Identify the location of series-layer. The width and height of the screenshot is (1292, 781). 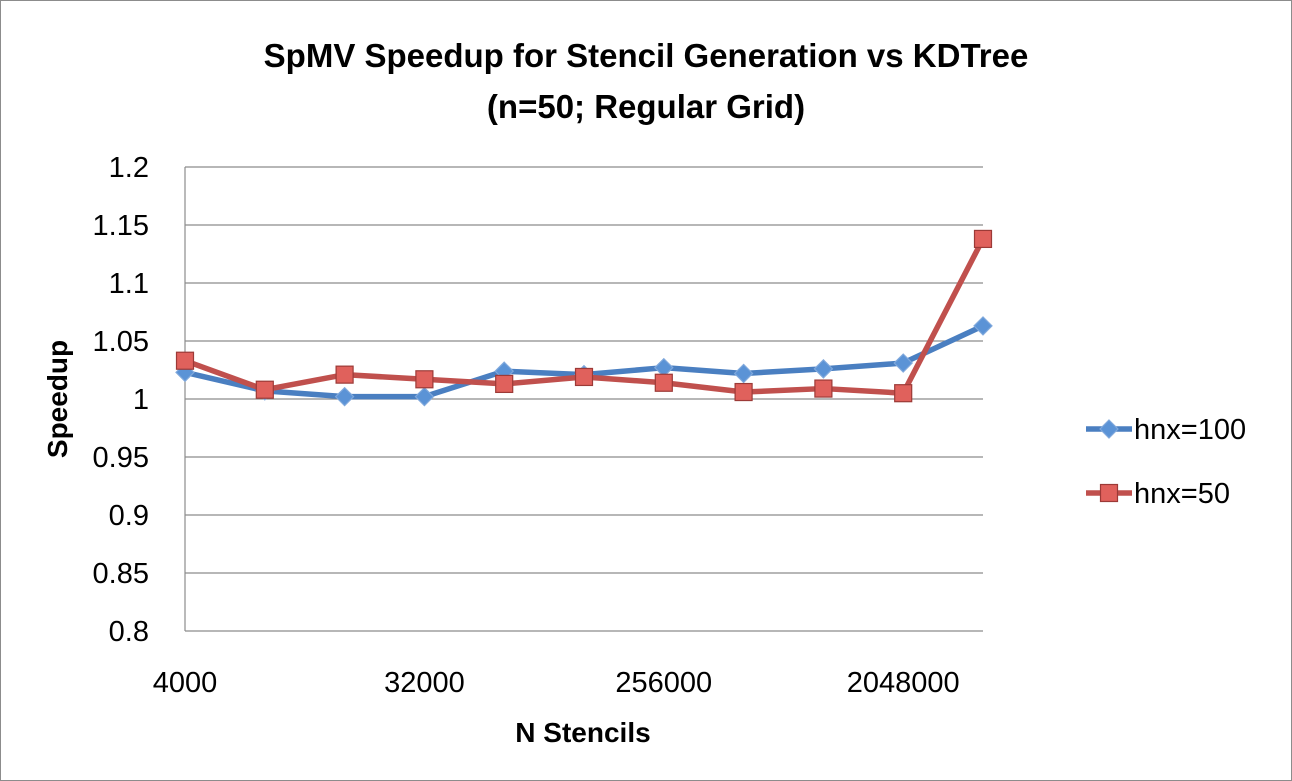
(584, 318).